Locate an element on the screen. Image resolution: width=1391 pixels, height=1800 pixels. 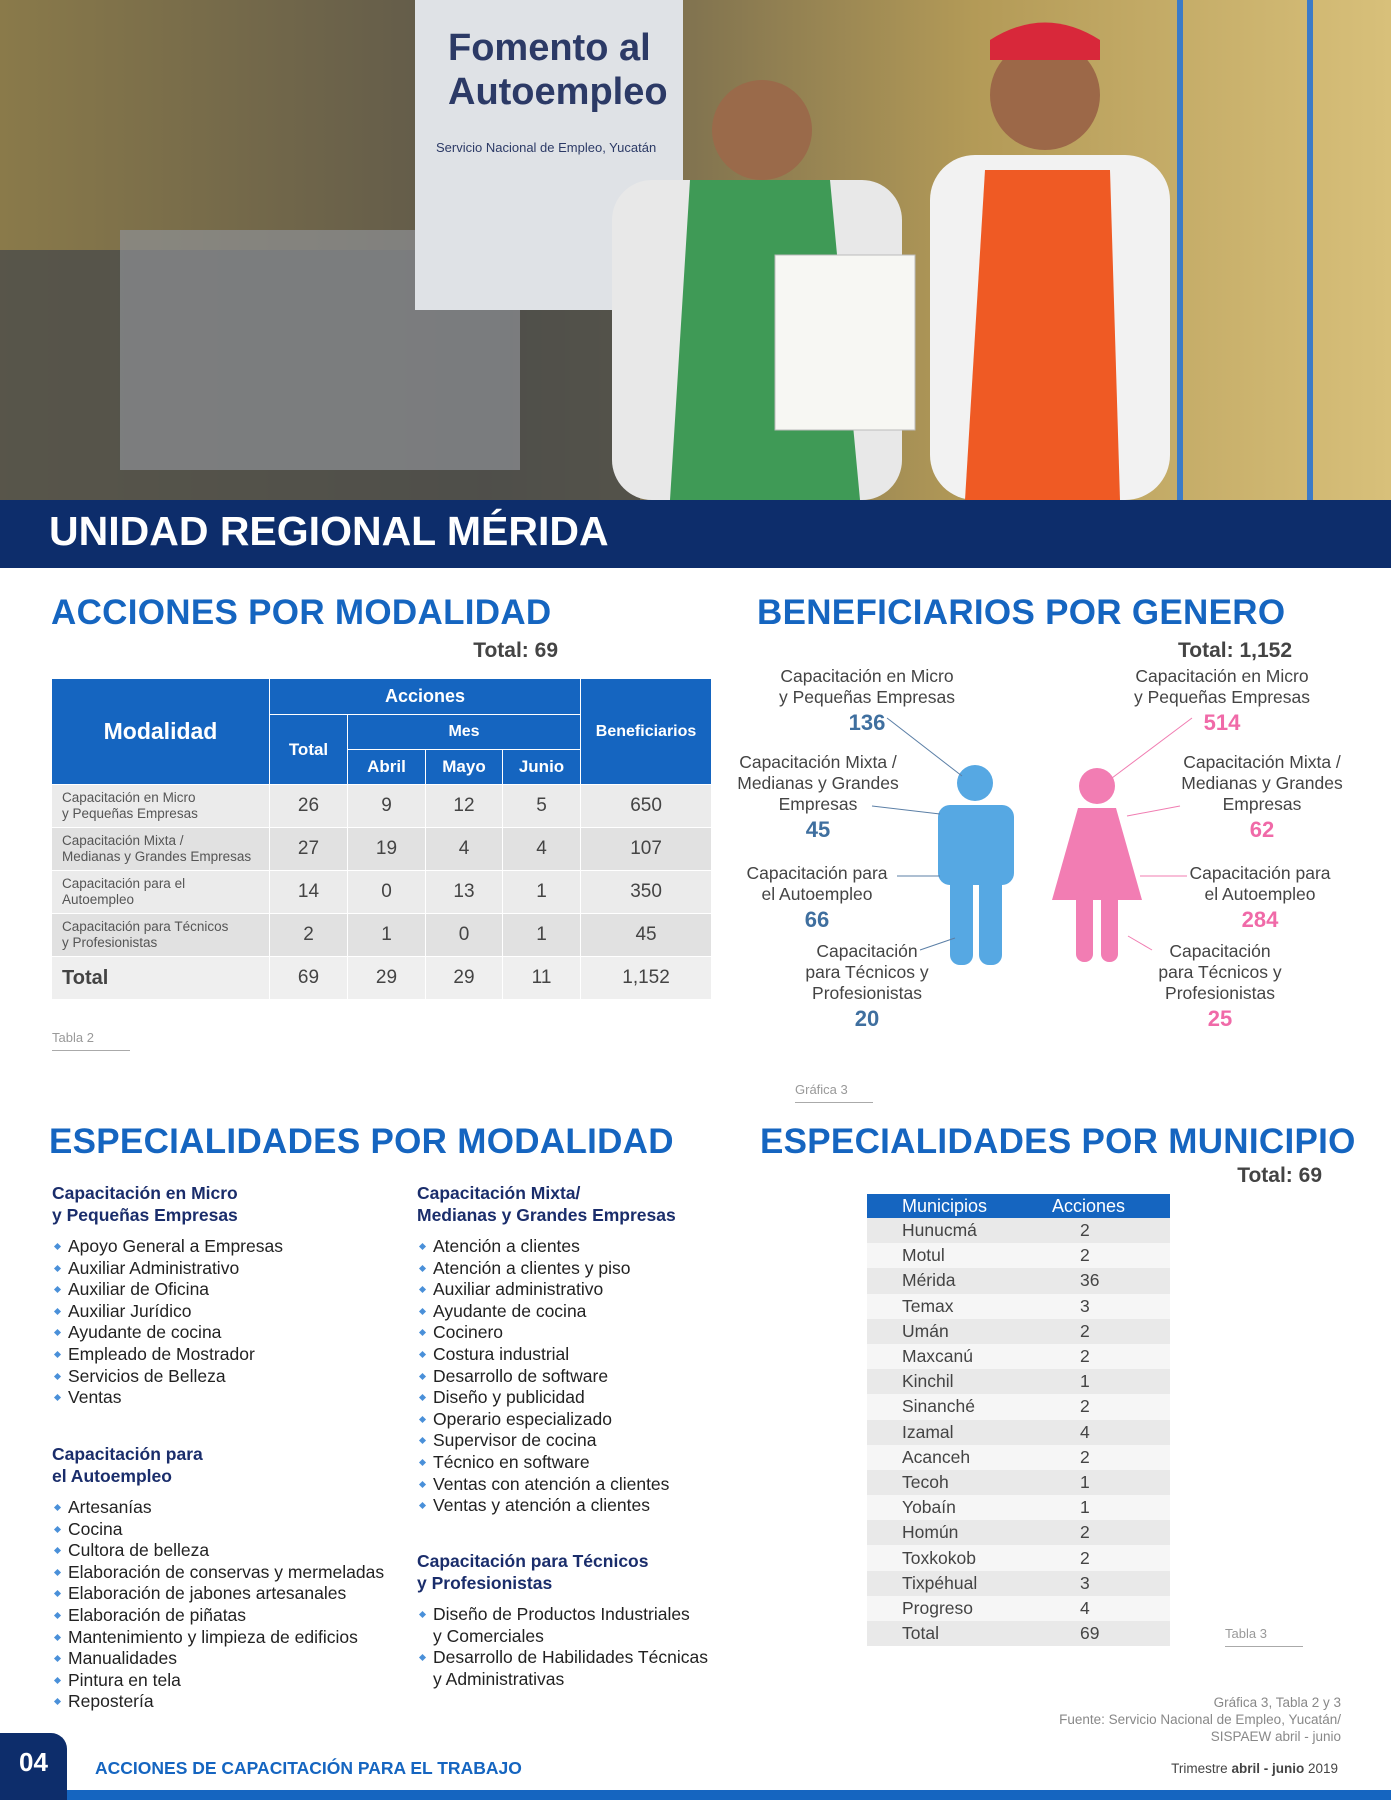
table-row: Mérida 36 is located at coordinates (1018, 1281).